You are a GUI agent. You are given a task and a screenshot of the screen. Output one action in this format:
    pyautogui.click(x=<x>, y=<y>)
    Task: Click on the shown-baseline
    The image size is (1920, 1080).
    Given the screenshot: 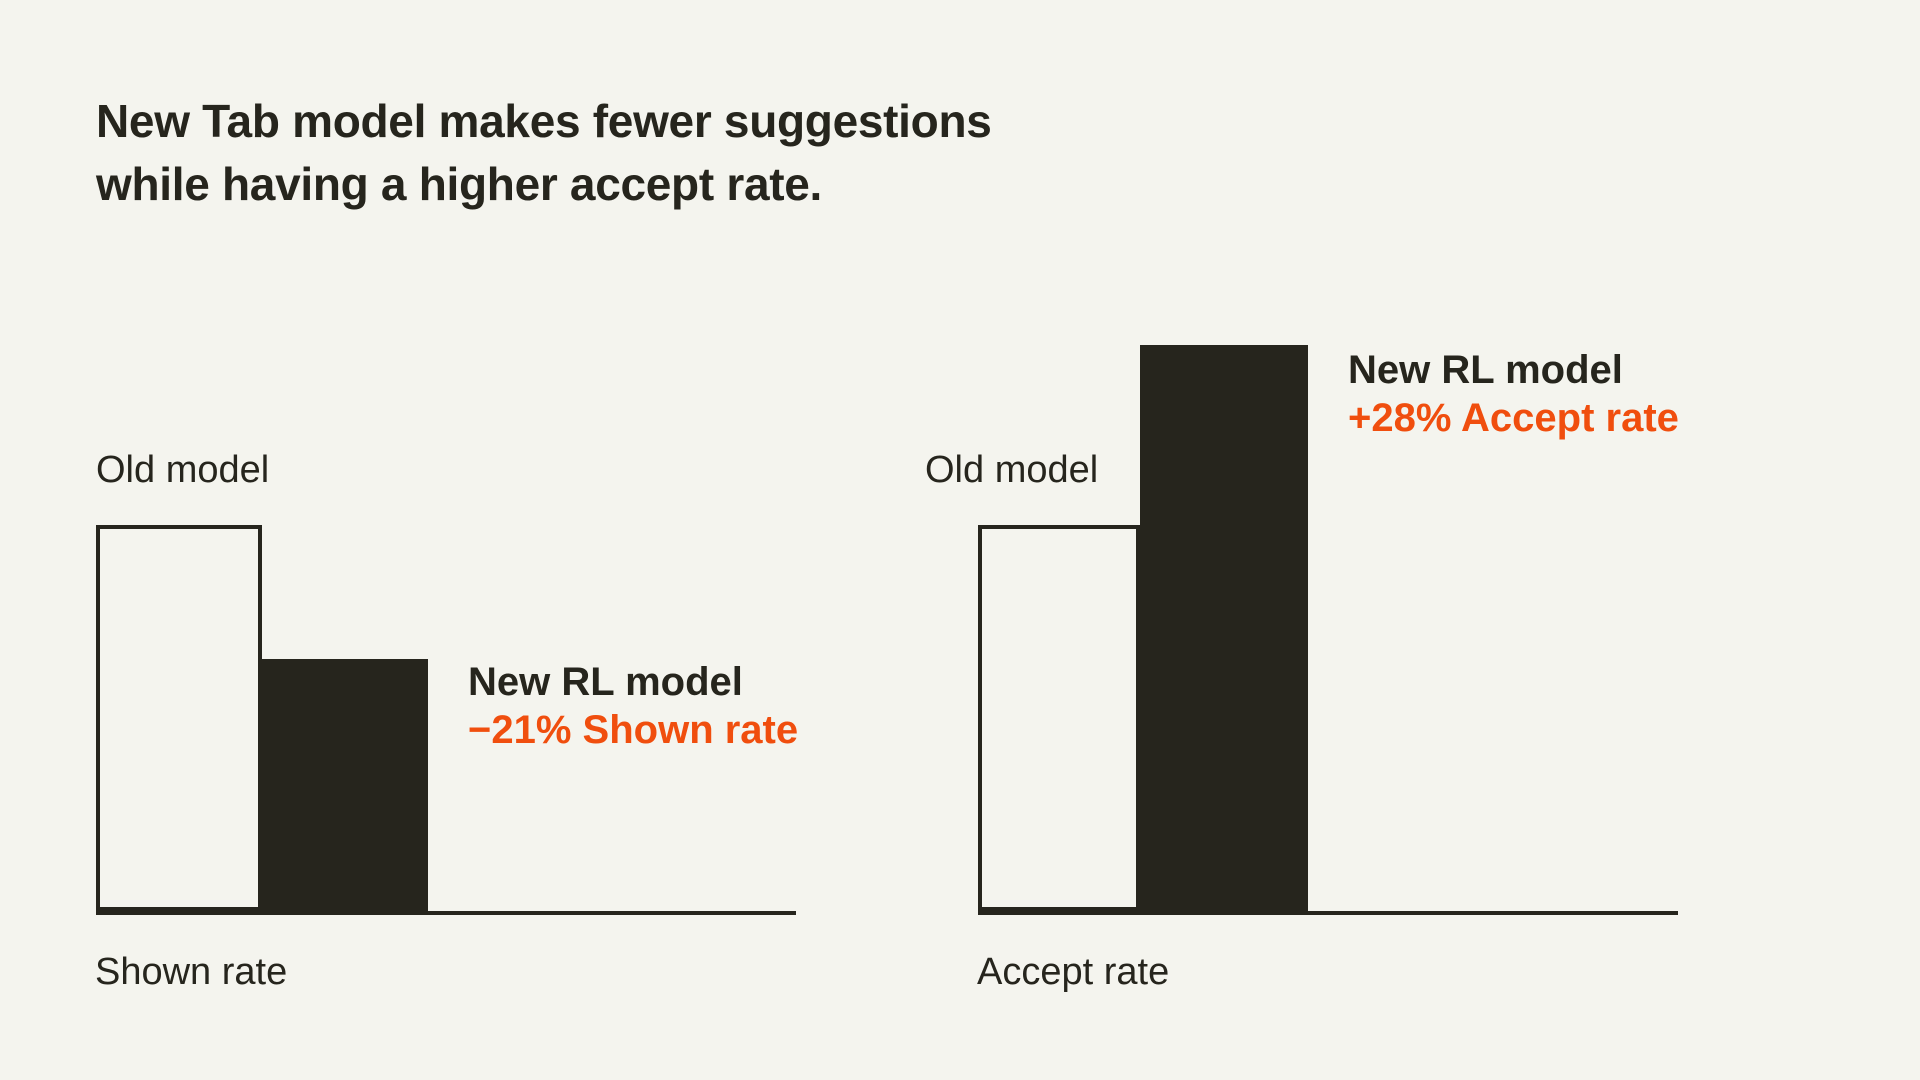 What is the action you would take?
    pyautogui.click(x=446, y=913)
    